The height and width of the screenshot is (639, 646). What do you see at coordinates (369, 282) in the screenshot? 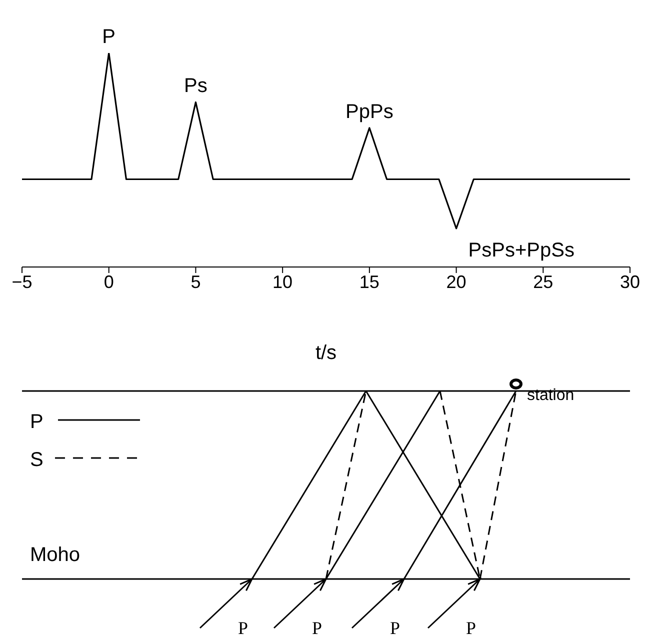
I see `x-tick-label: 15` at bounding box center [369, 282].